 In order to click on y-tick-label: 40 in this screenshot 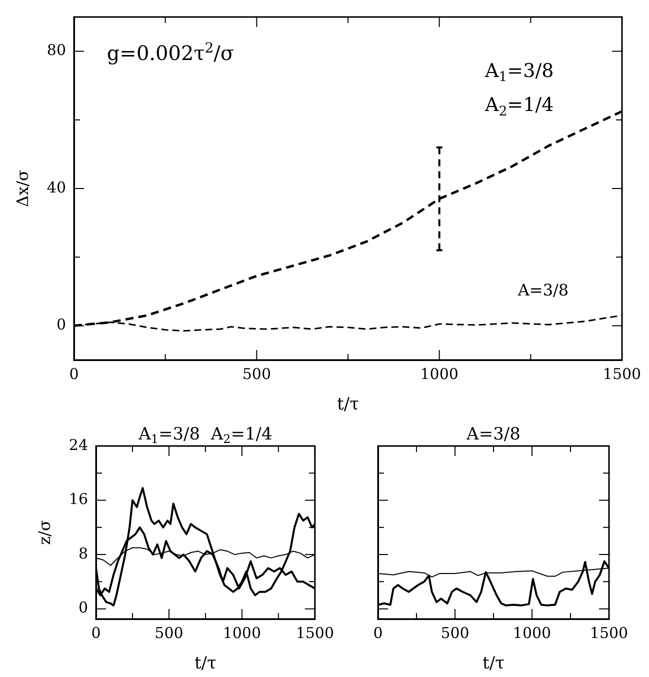, I will do `click(56, 187)`.